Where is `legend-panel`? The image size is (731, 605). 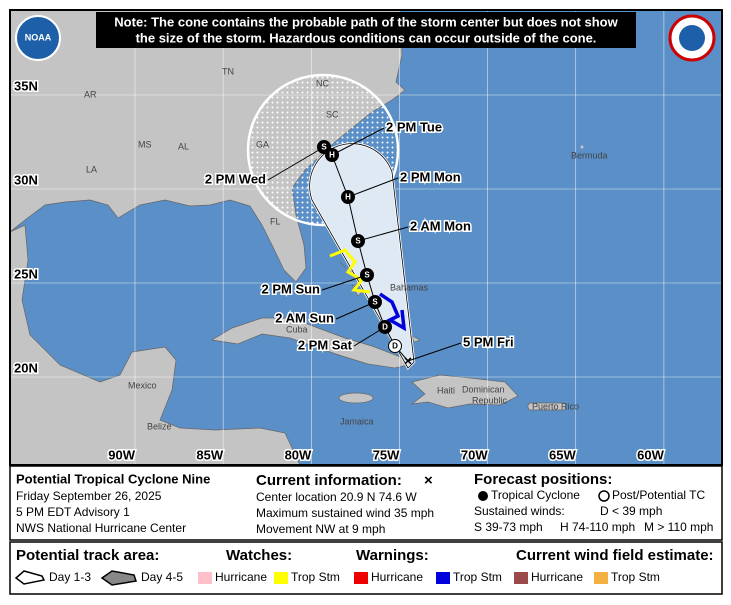
legend-panel is located at coordinates (366, 568).